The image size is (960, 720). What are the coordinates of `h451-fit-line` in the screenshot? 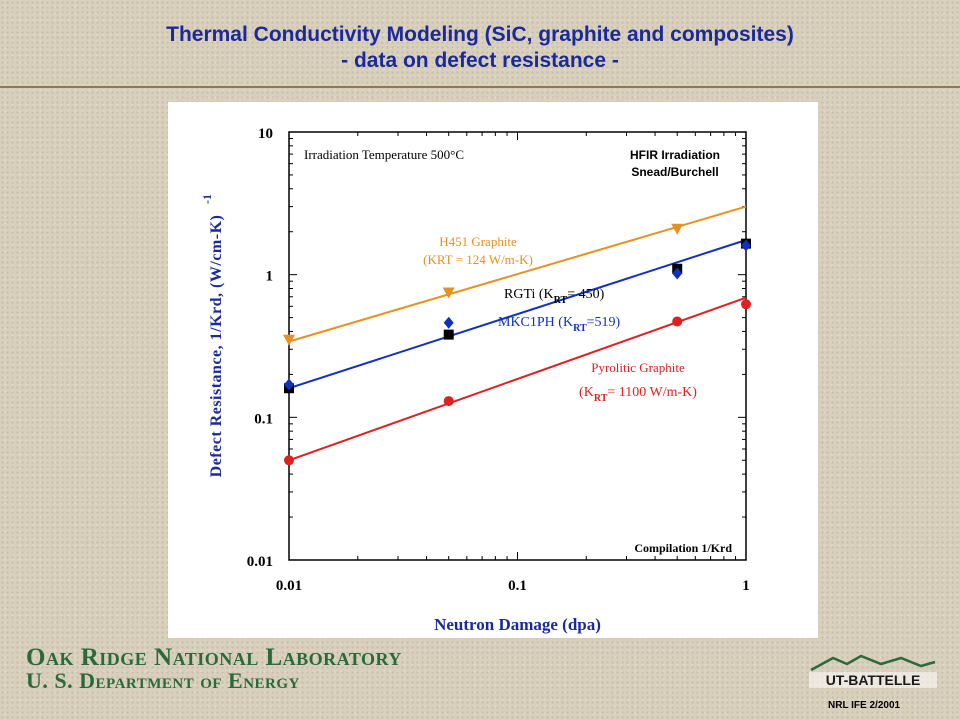 It's located at (517, 274).